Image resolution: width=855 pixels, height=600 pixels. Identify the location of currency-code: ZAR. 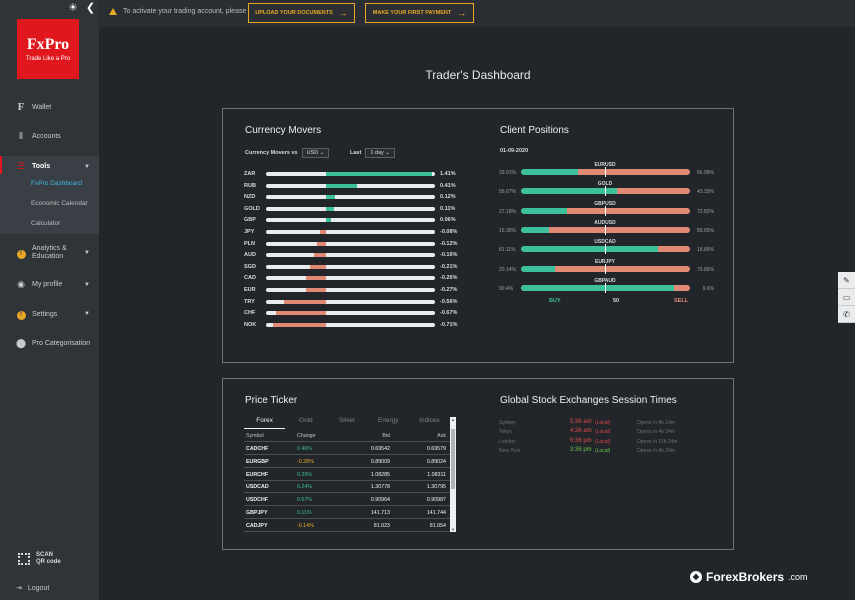
(250, 174).